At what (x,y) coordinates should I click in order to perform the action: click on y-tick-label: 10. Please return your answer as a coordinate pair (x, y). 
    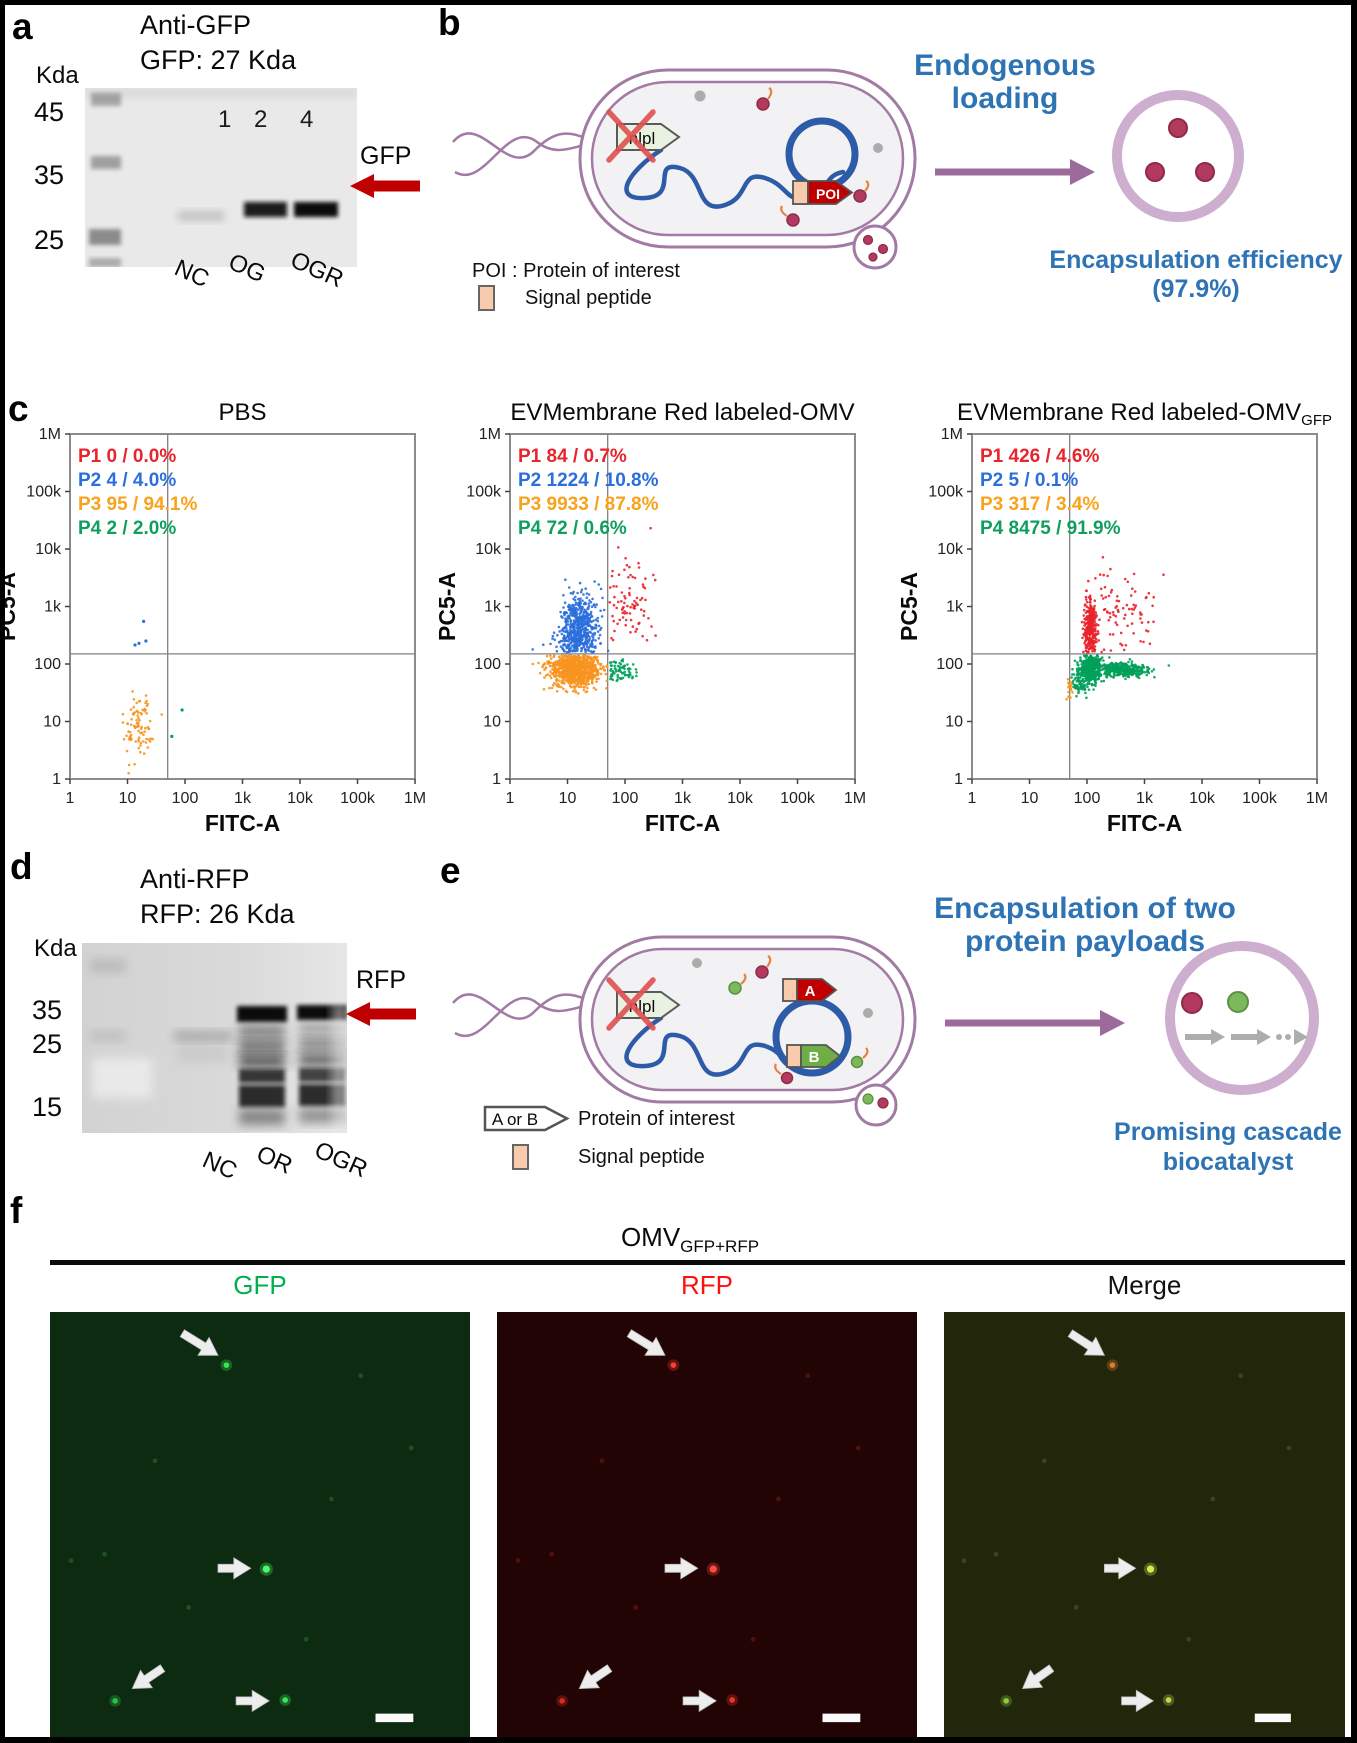
    Looking at the image, I should click on (52, 722).